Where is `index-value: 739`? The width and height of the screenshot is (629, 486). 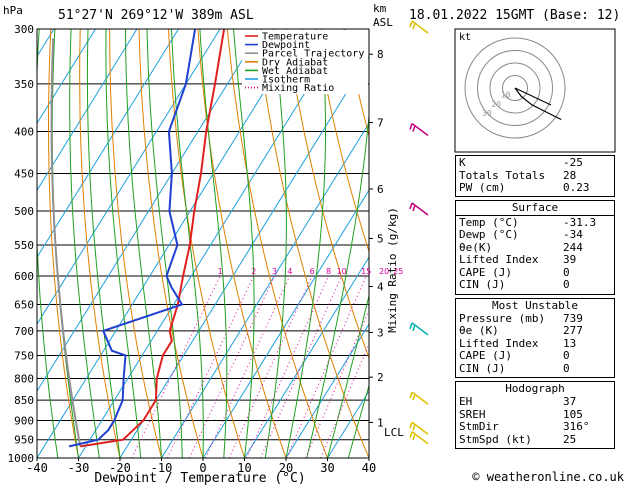
index-value: 739 is located at coordinates (573, 318).